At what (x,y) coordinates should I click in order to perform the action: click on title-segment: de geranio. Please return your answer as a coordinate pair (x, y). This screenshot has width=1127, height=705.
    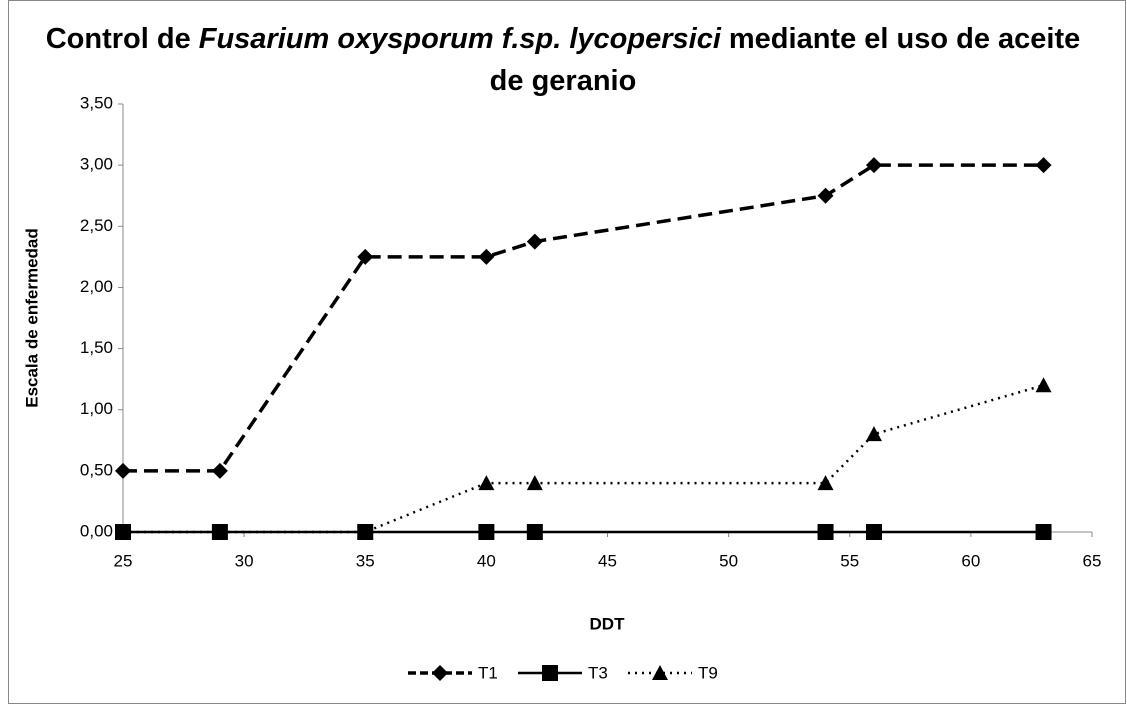
    Looking at the image, I should click on (563, 81).